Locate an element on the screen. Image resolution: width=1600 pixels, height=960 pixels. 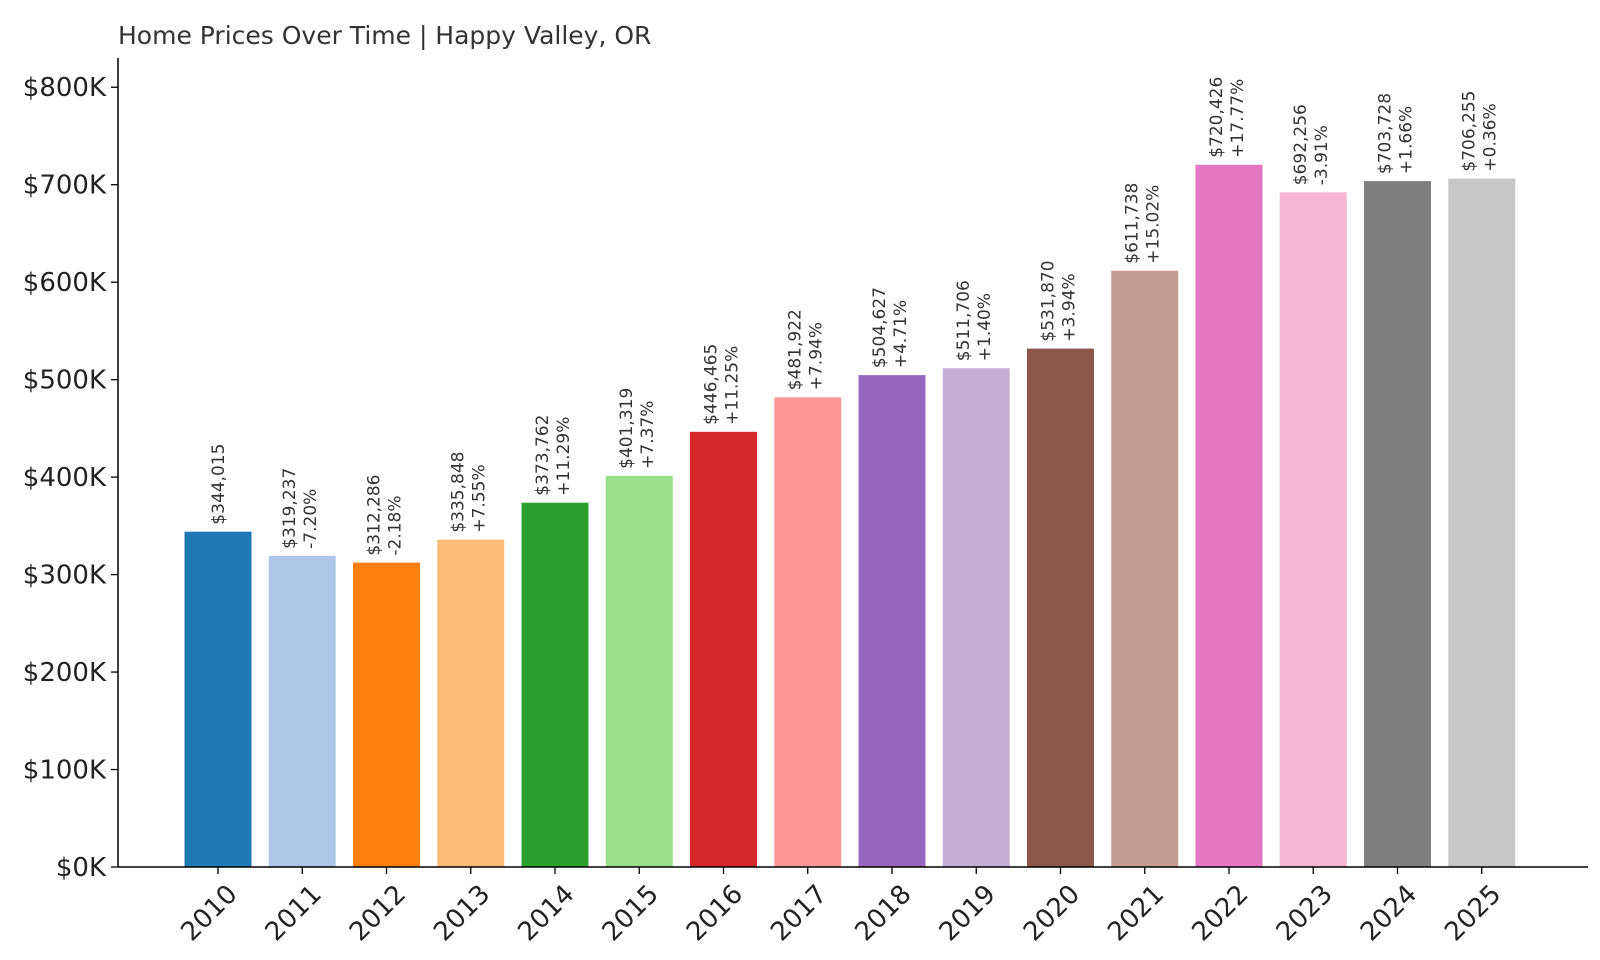
x-tick-label: 2021 is located at coordinates (1136, 913).